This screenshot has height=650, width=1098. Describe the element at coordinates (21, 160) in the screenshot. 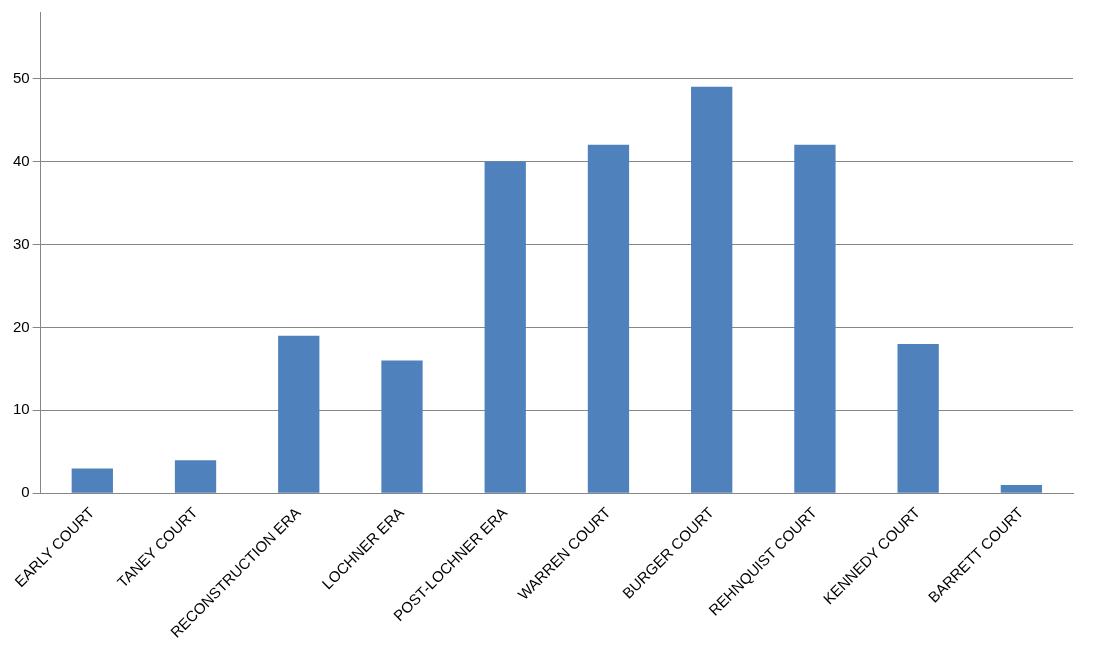

I see `y-tick-label: 40` at that location.